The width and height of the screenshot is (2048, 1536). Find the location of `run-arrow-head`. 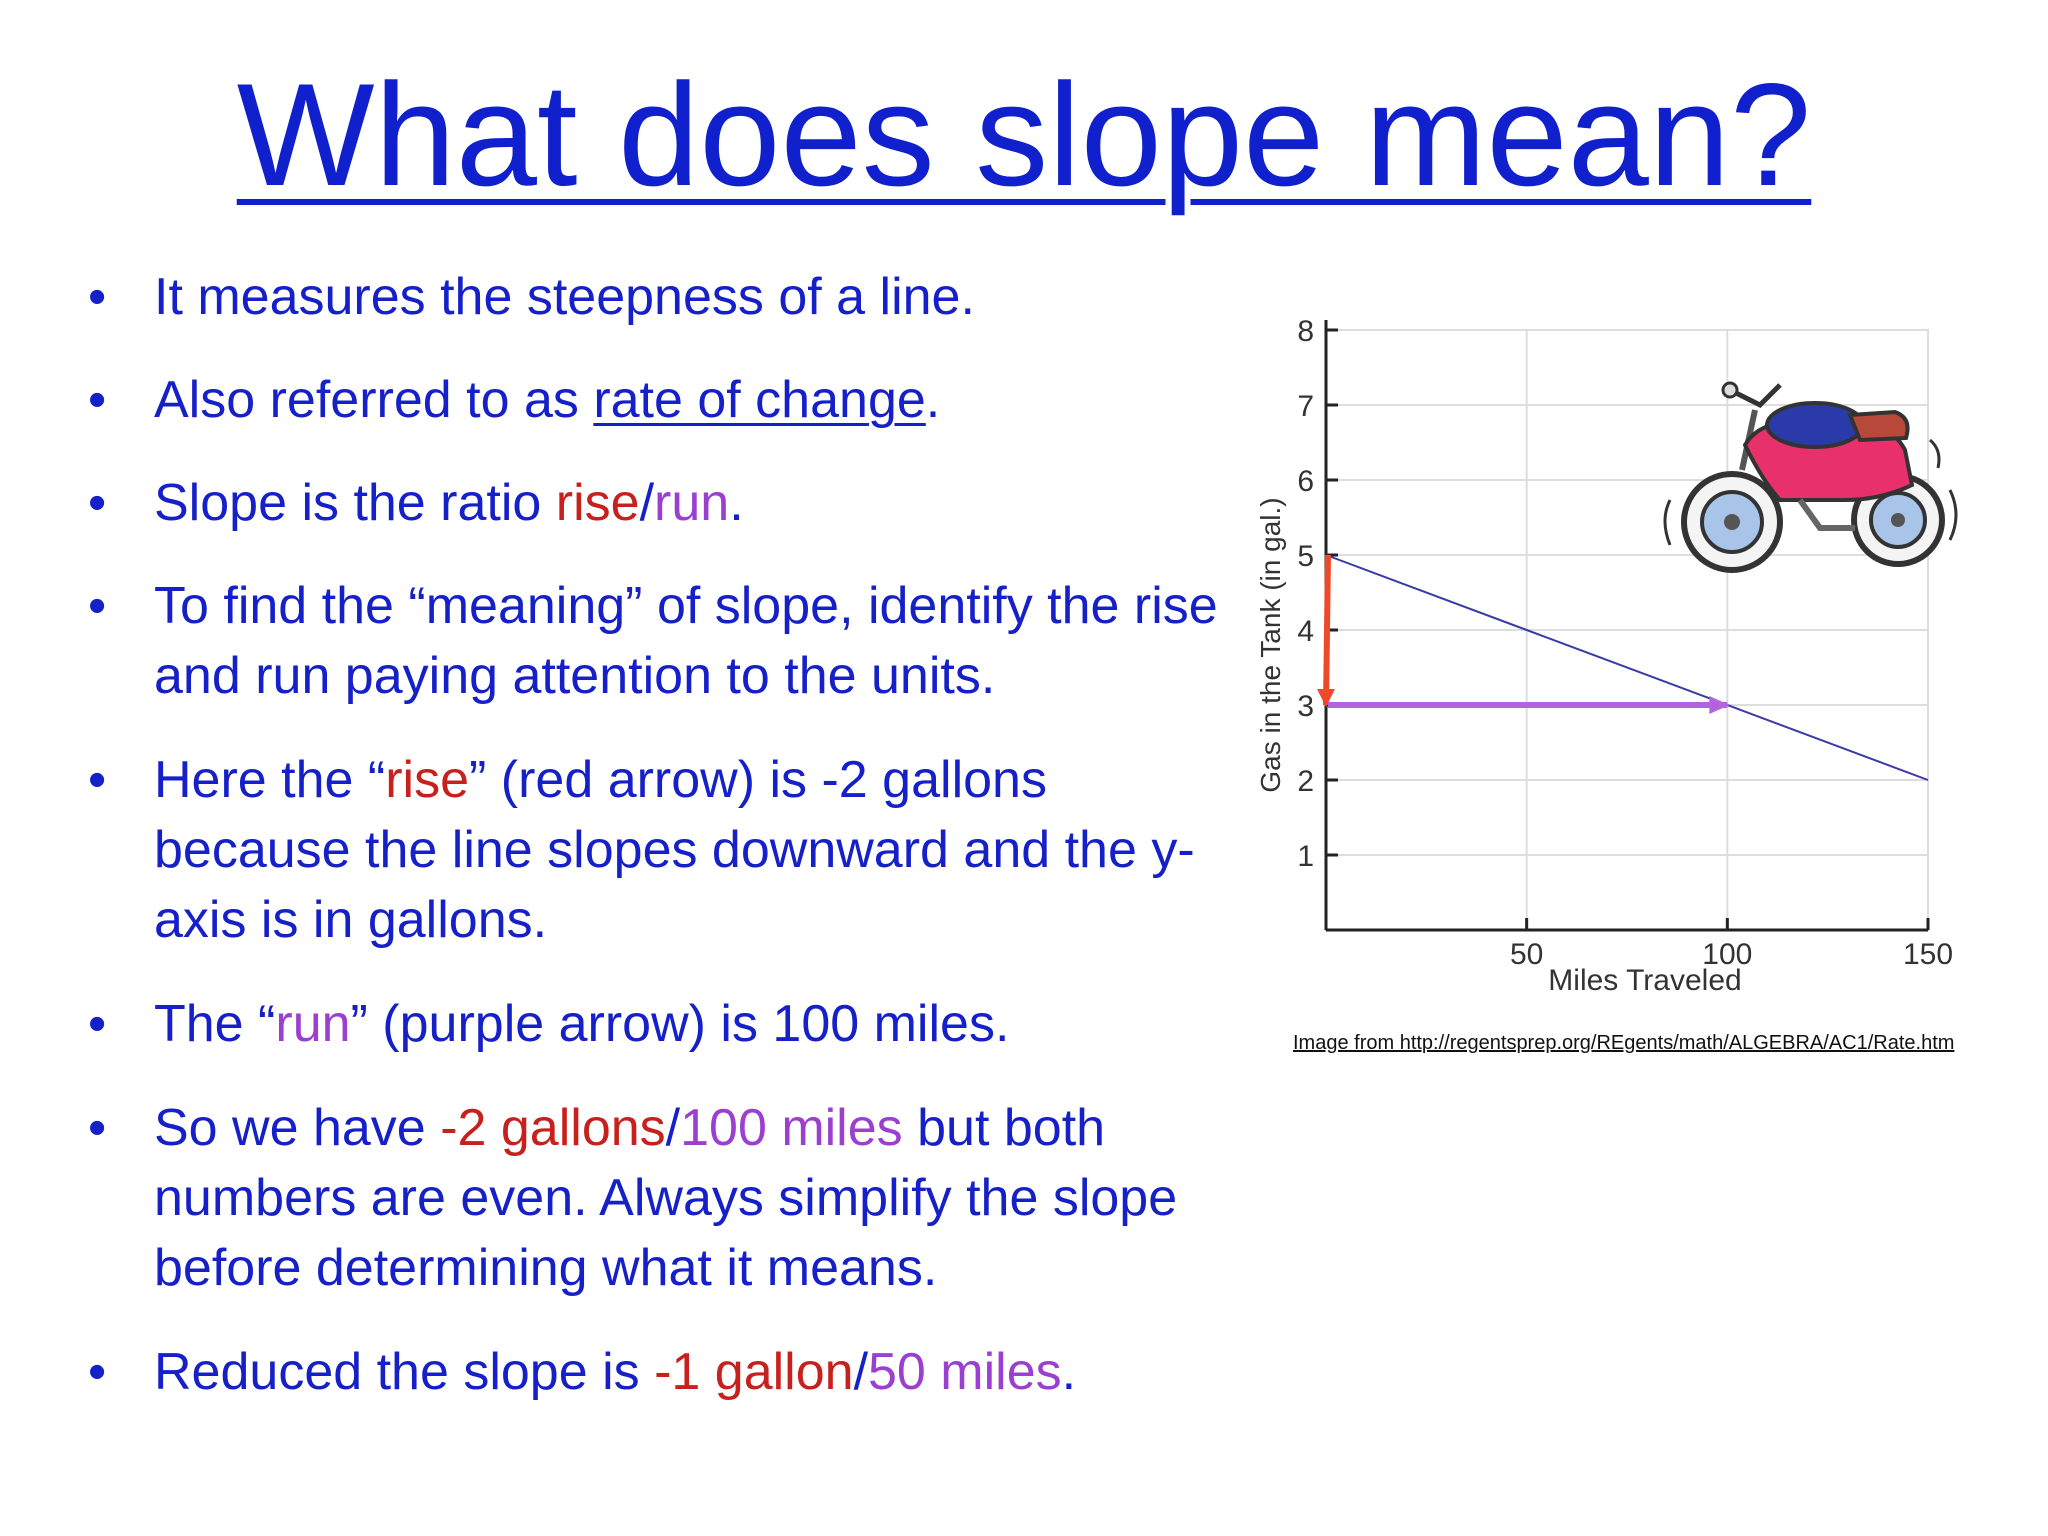

run-arrow-head is located at coordinates (1719, 705).